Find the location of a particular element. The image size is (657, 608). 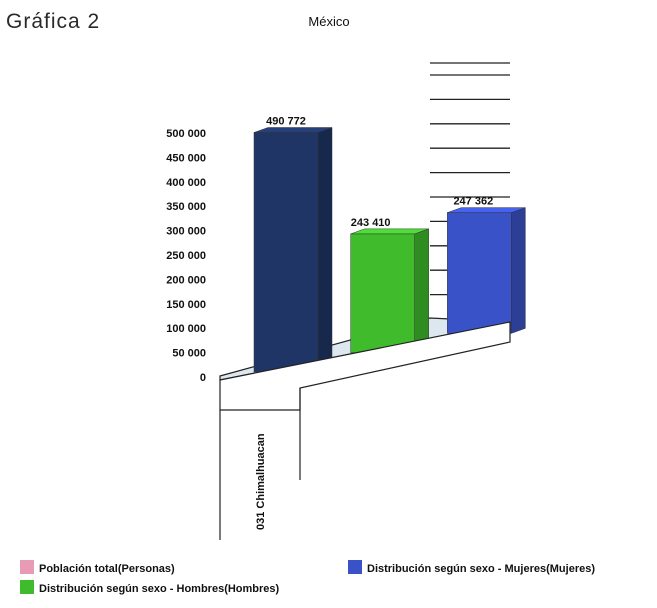

y-tick-label: 450 000 is located at coordinates (186, 158).